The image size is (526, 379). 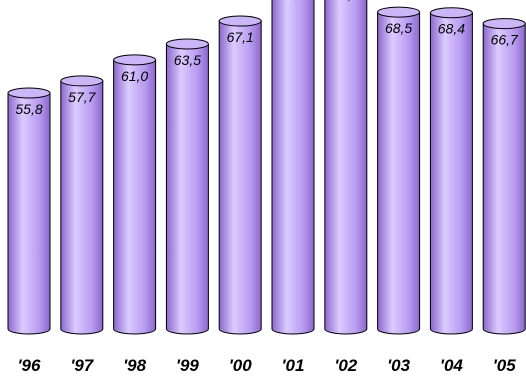 What do you see at coordinates (134, 365) in the screenshot?
I see `x-tick-label: '98` at bounding box center [134, 365].